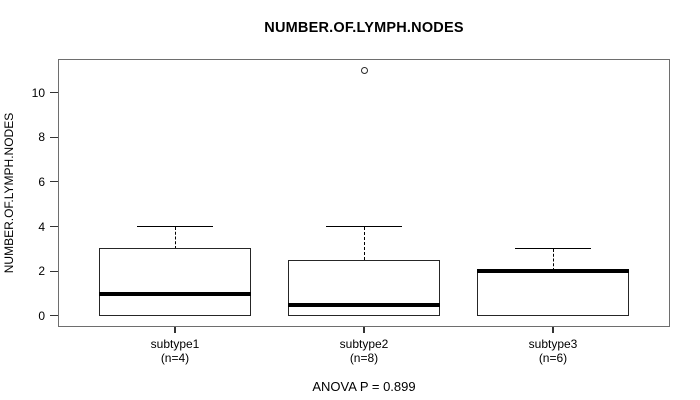 The height and width of the screenshot is (400, 700). Describe the element at coordinates (364, 386) in the screenshot. I see `anova-p-value: ANOVA P = 0.899` at that location.